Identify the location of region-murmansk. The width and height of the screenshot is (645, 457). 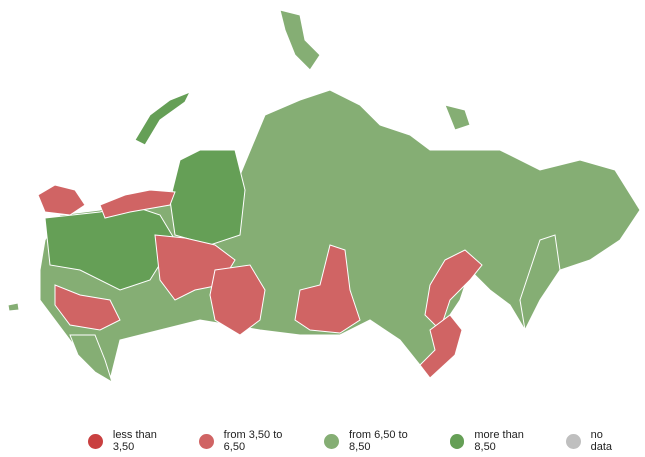
(61, 200).